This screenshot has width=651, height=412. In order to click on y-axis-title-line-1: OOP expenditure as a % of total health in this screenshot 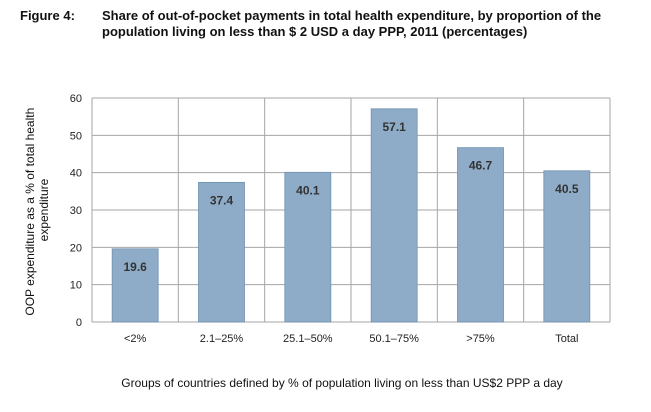, I will do `click(30, 212)`.